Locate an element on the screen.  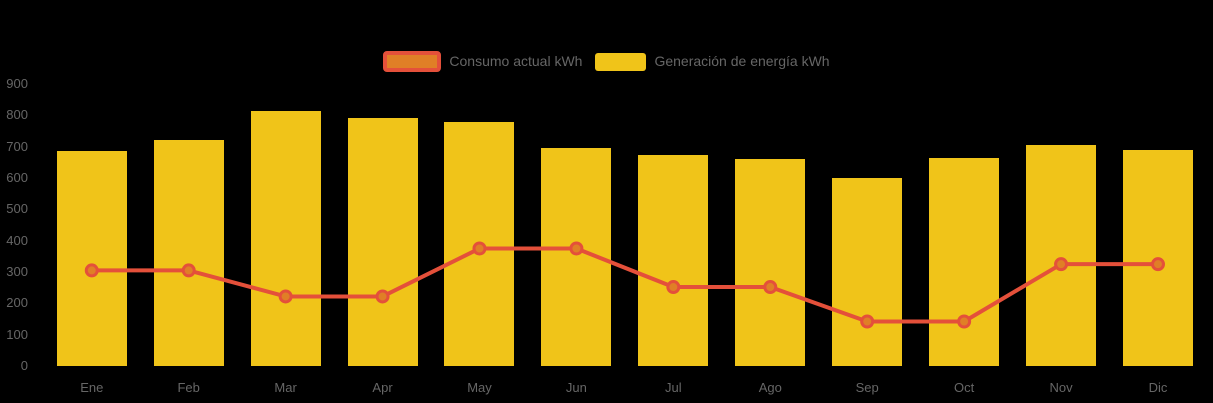
generation-bar-jul is located at coordinates (673, 260).